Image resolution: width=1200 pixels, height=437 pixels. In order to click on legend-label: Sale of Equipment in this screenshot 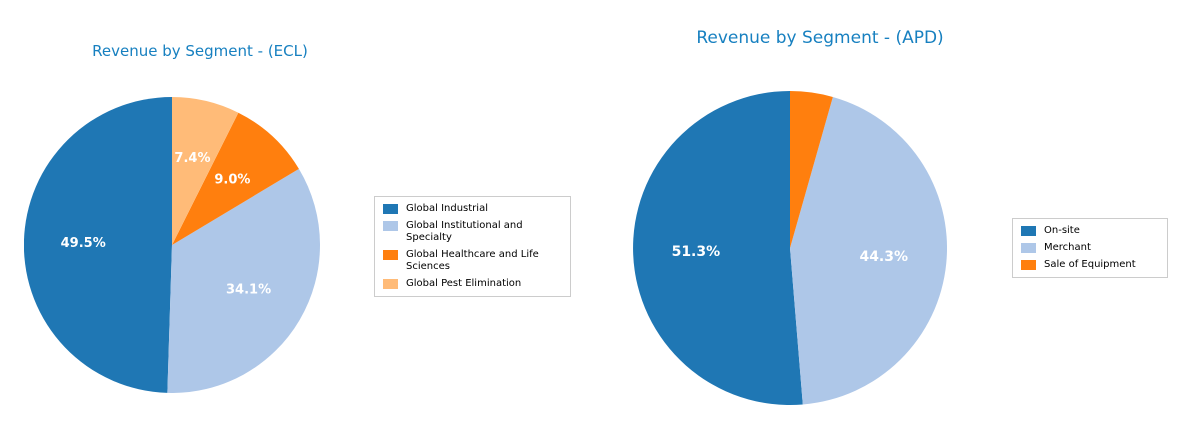, I will do `click(1090, 264)`.